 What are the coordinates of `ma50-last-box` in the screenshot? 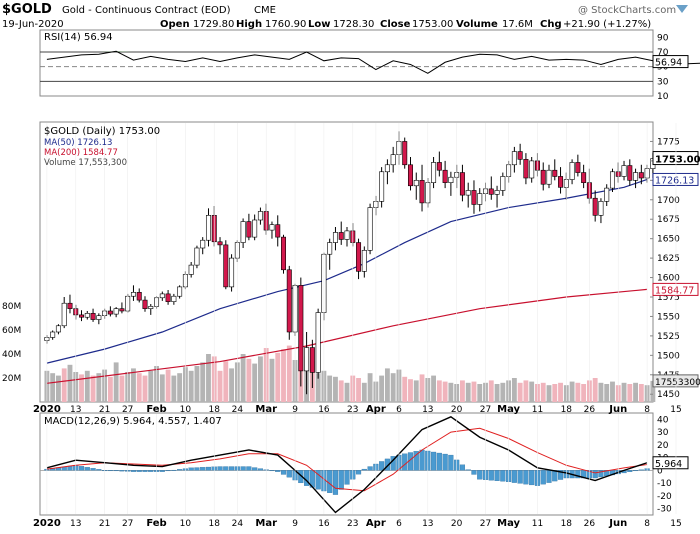 It's located at (675, 179).